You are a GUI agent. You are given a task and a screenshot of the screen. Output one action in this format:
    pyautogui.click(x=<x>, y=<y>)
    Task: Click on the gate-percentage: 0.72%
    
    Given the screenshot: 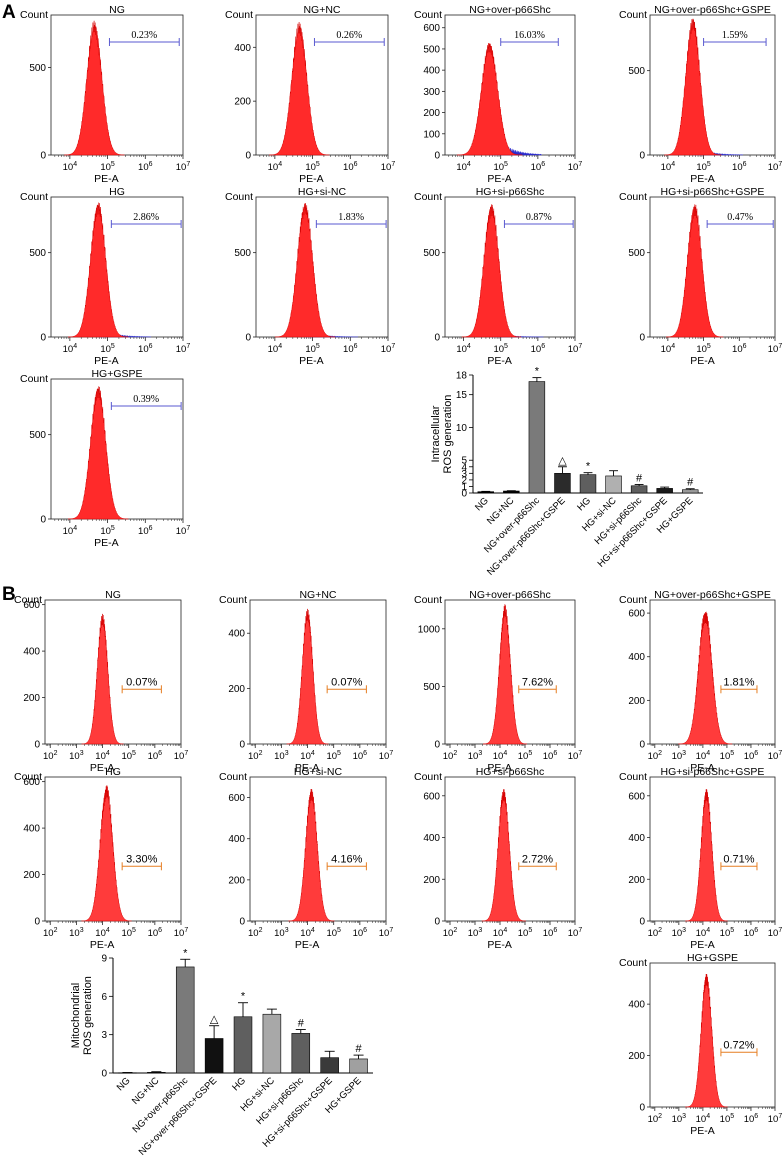 What is the action you would take?
    pyautogui.click(x=738, y=1045)
    